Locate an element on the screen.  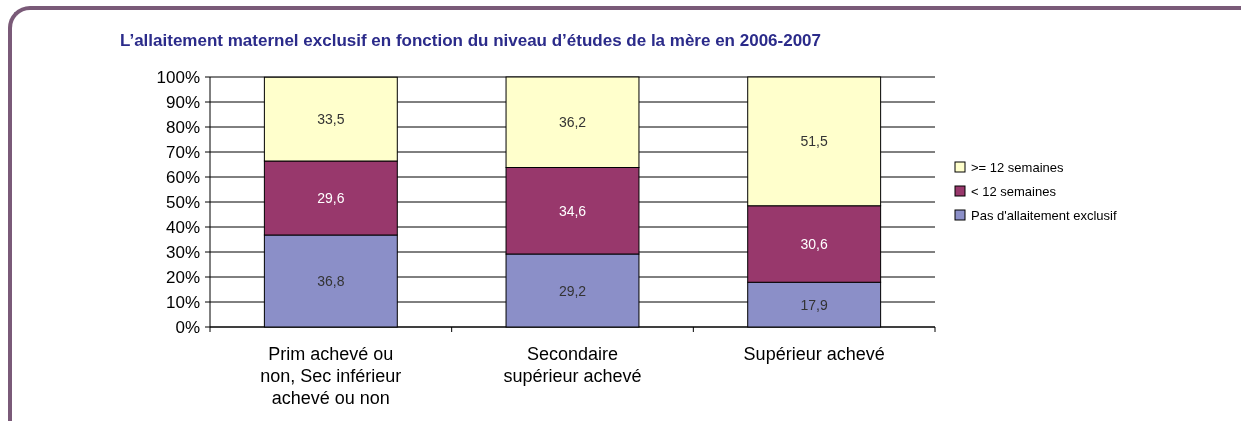
legend-label: >= 12 semaines is located at coordinates (1017, 167).